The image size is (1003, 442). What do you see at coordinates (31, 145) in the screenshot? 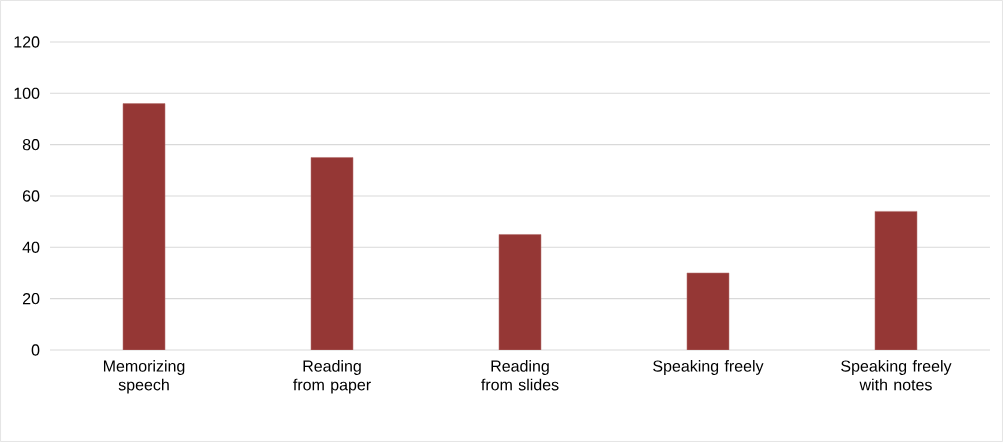
I see `y-tick-label: 80` at bounding box center [31, 145].